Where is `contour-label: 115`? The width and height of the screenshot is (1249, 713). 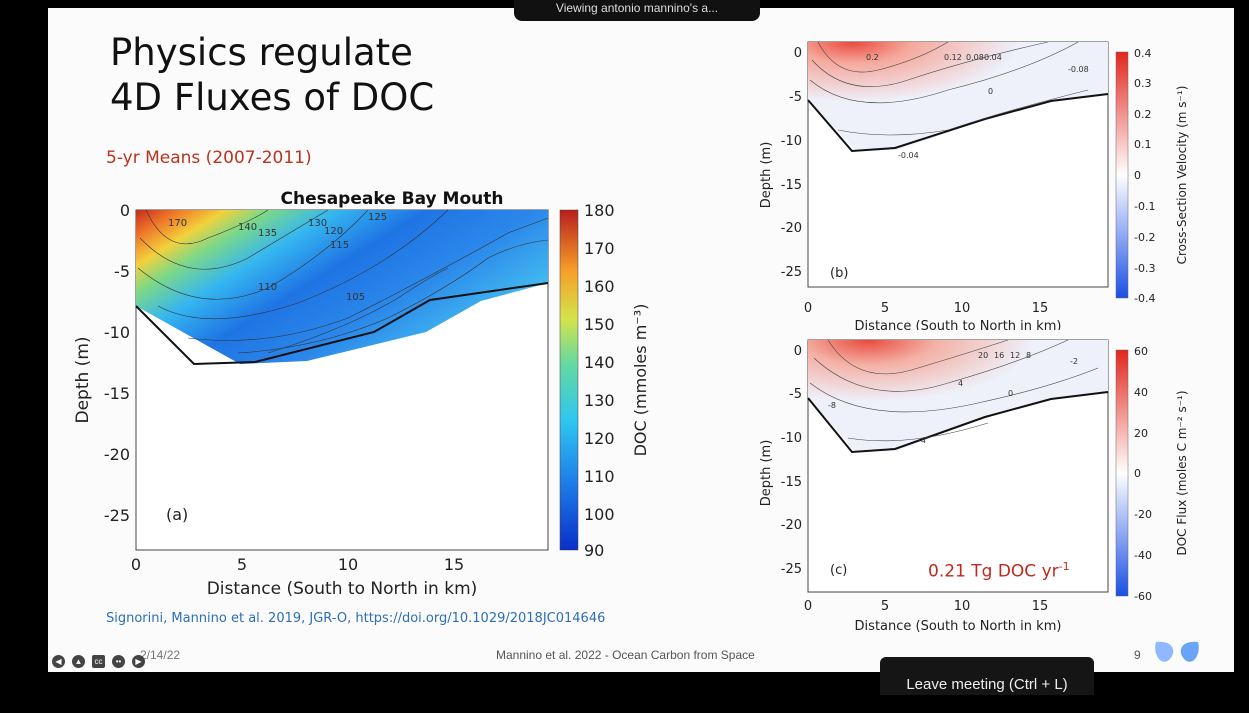 contour-label: 115 is located at coordinates (339, 245).